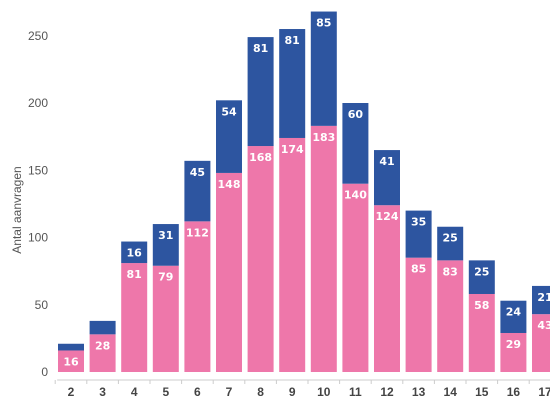 This screenshot has height=401, width=550. What do you see at coordinates (355, 195) in the screenshot?
I see `data-label: 140` at bounding box center [355, 195].